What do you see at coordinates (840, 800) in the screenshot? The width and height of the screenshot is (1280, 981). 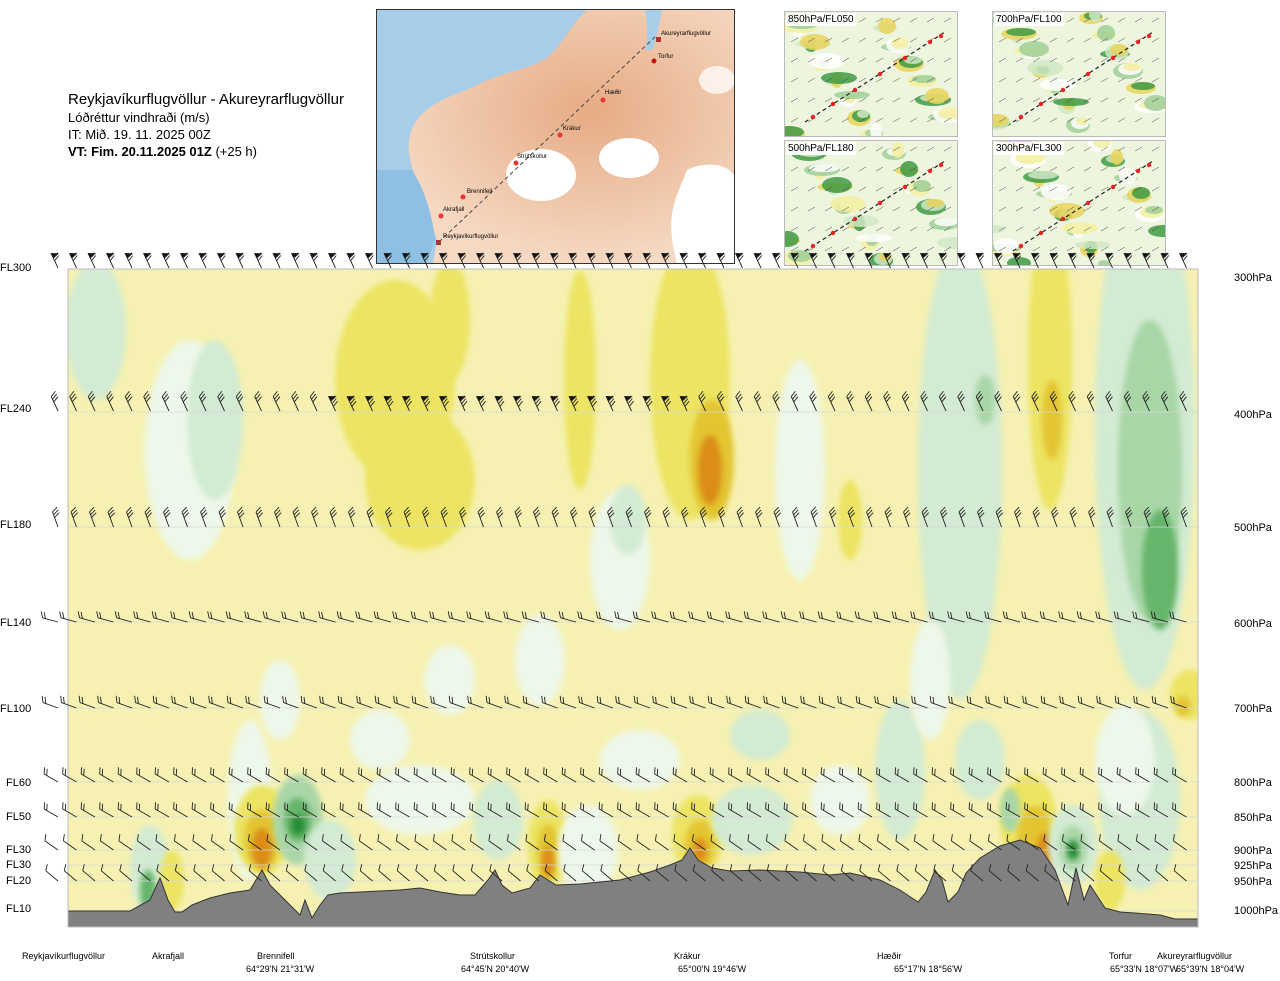 I see `velocity-contour` at bounding box center [840, 800].